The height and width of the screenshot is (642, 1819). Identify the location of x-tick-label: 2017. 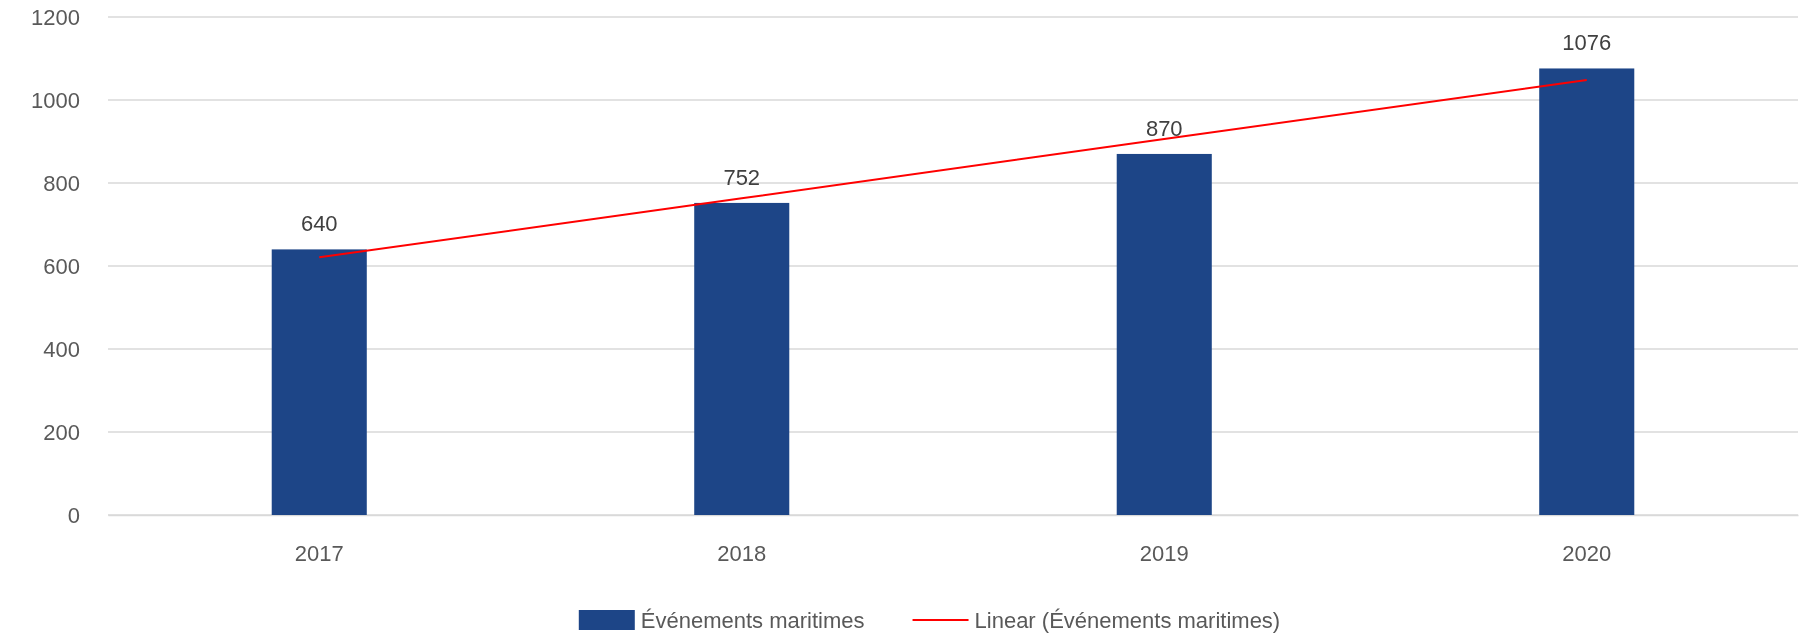
(319, 553).